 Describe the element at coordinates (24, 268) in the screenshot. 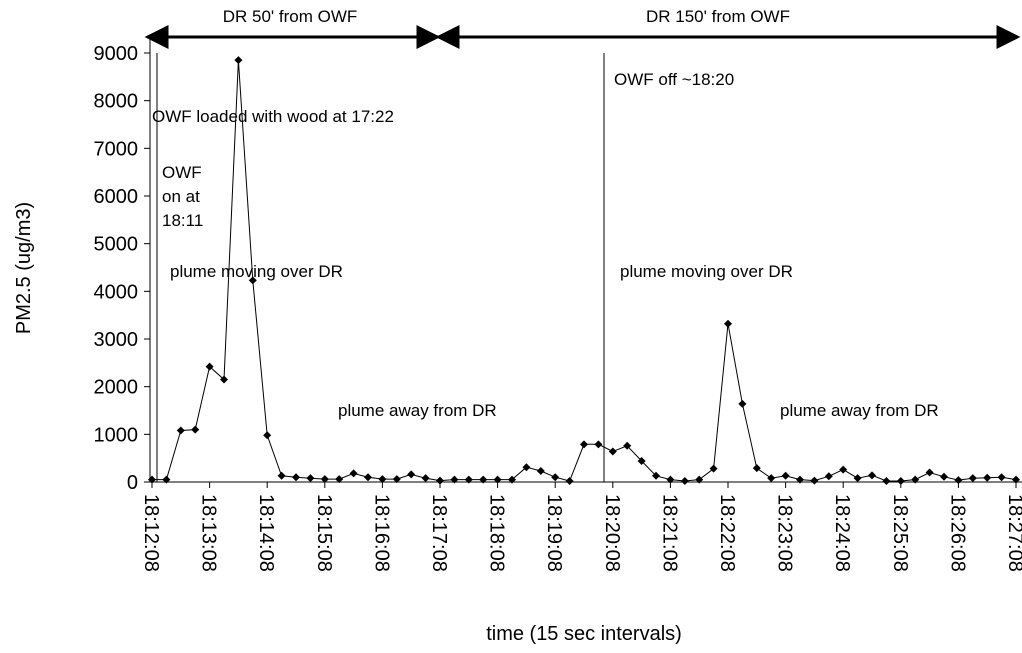

I see `y-axis-label: PM2.5 (ug/m3)` at that location.